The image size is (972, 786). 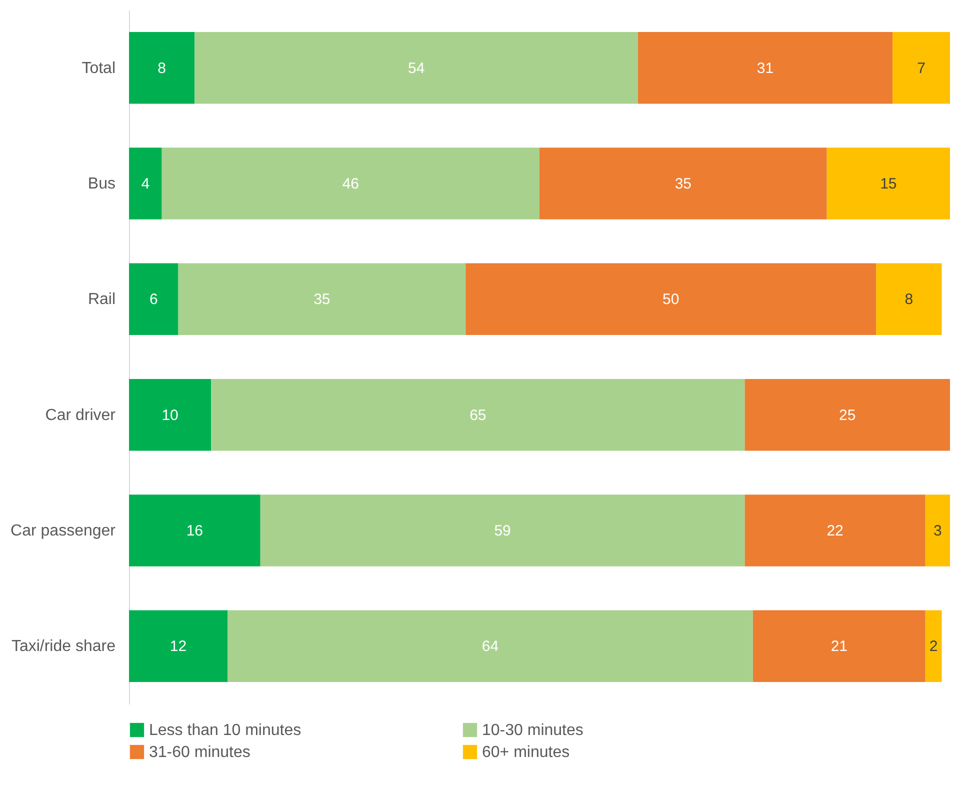 I want to click on legend-label: Less than 10 minutes, so click(x=225, y=730).